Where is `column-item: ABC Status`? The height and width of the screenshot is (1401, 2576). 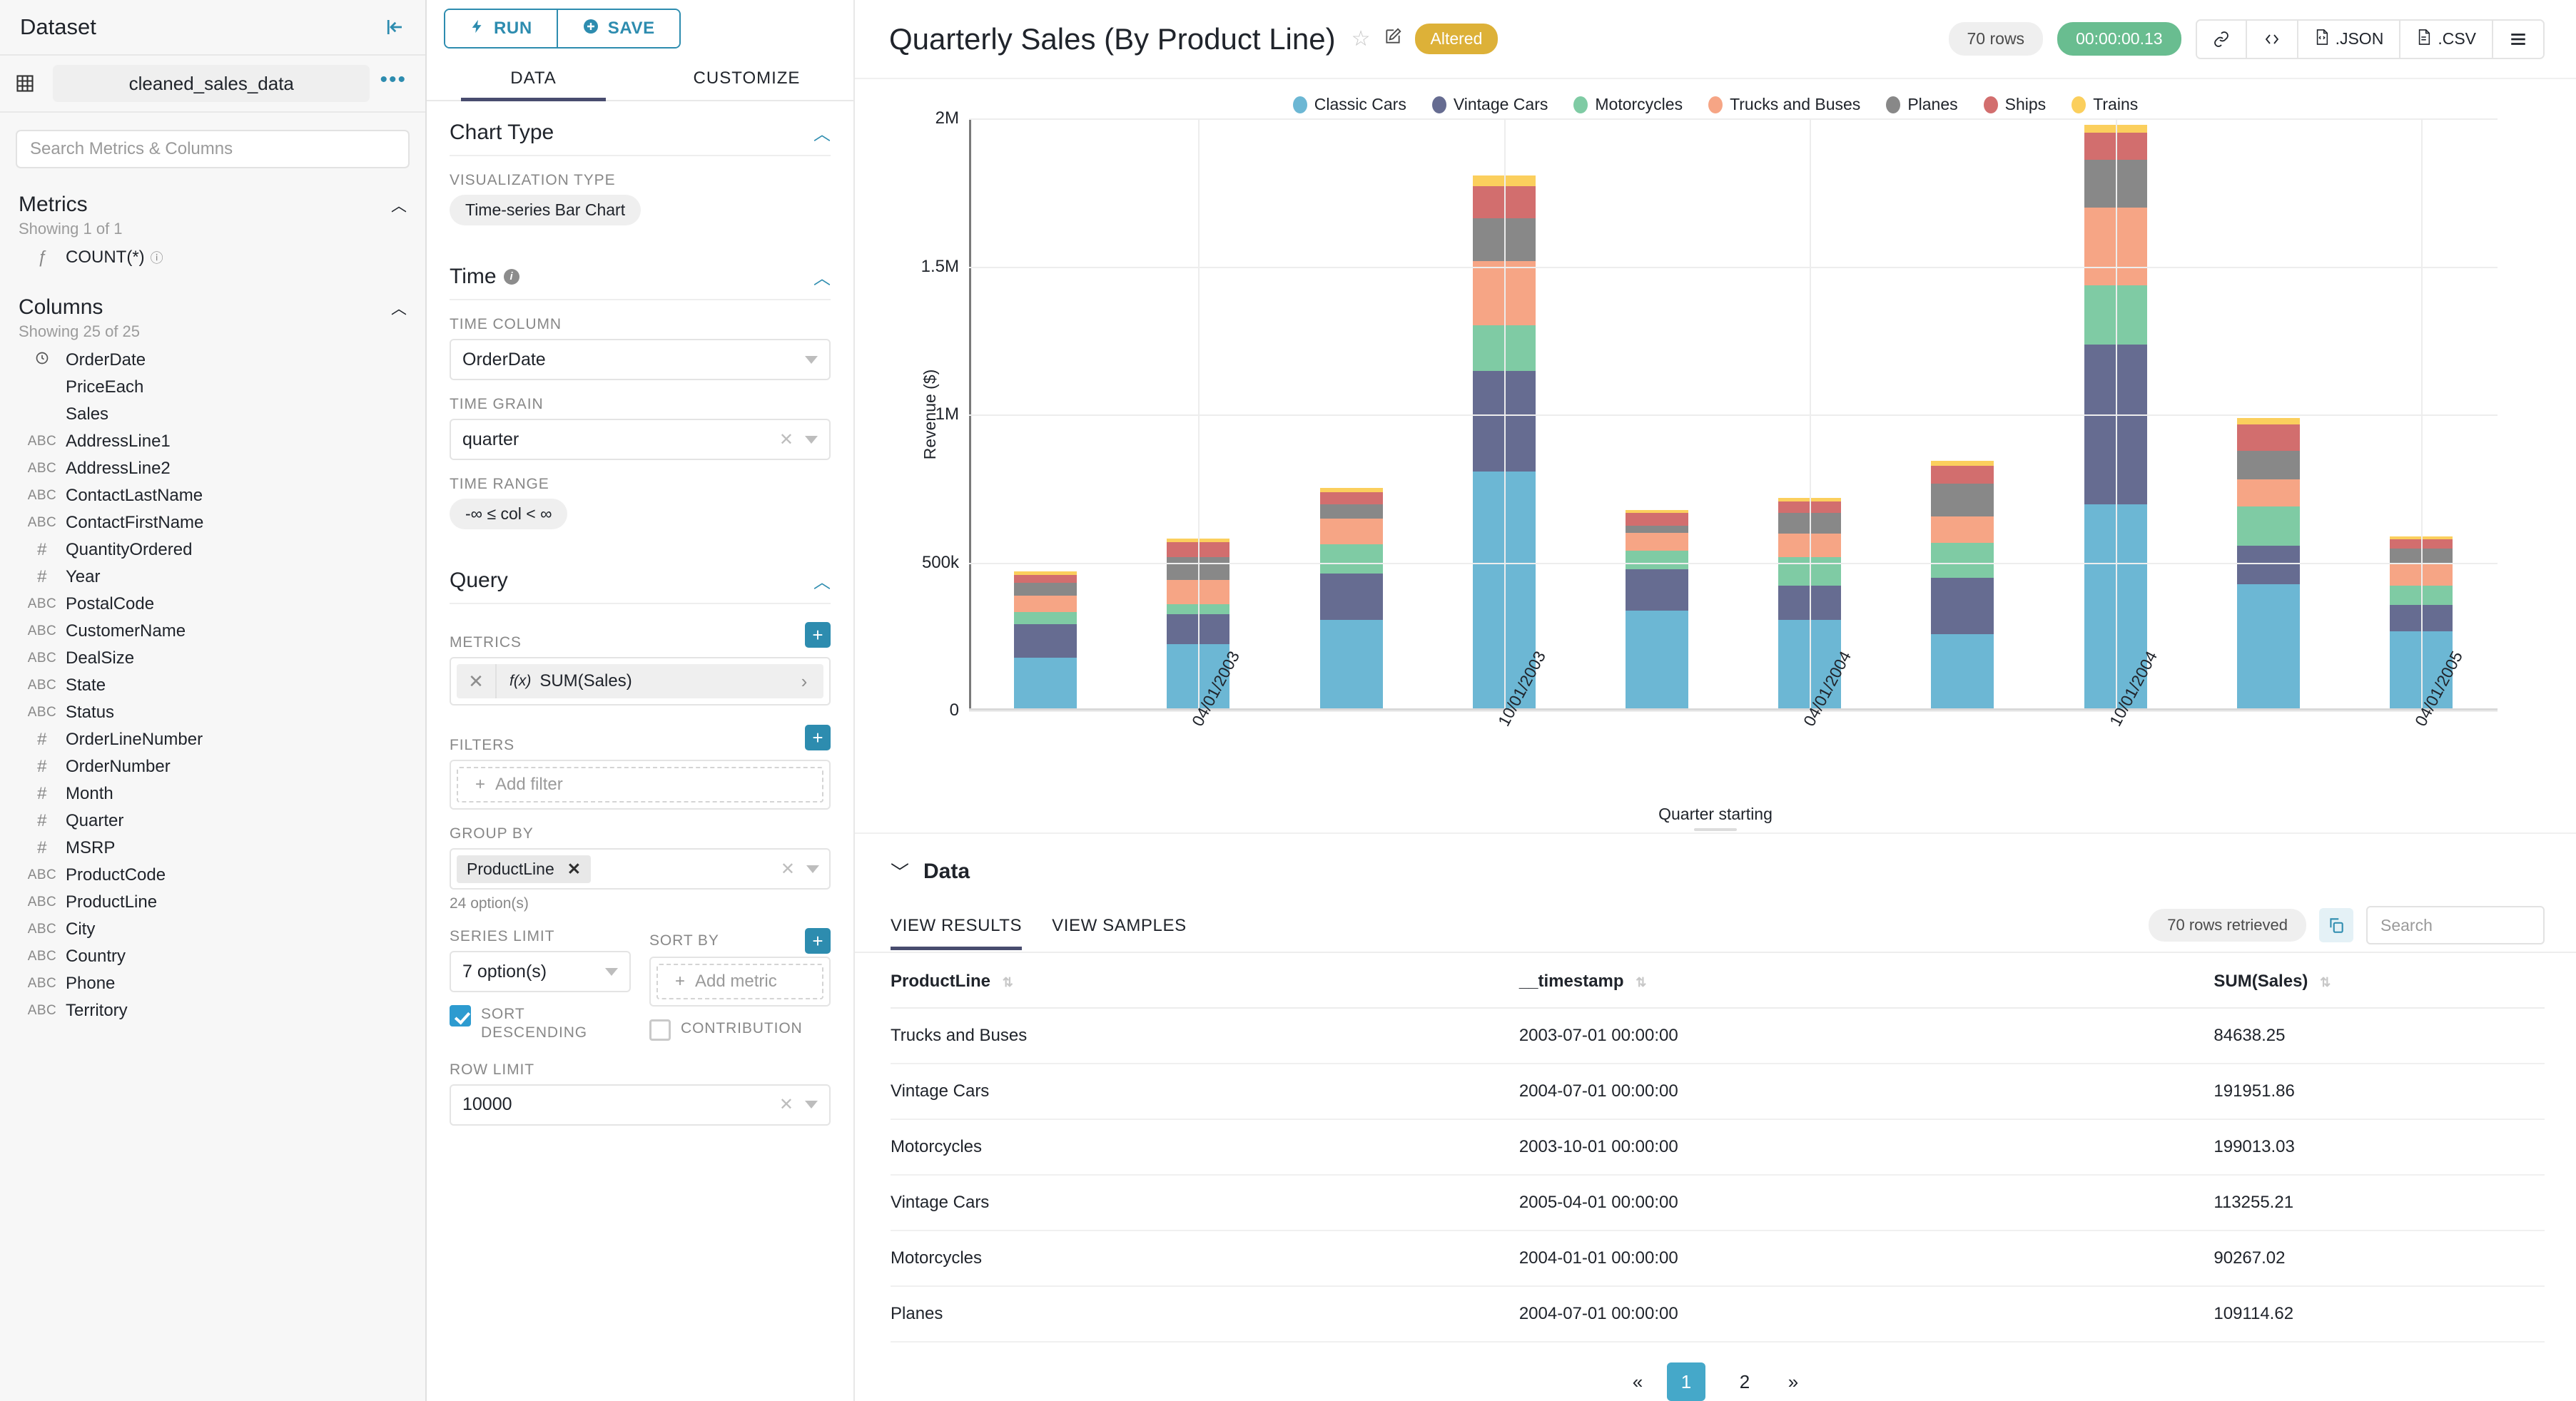 column-item: ABC Status is located at coordinates (212, 712).